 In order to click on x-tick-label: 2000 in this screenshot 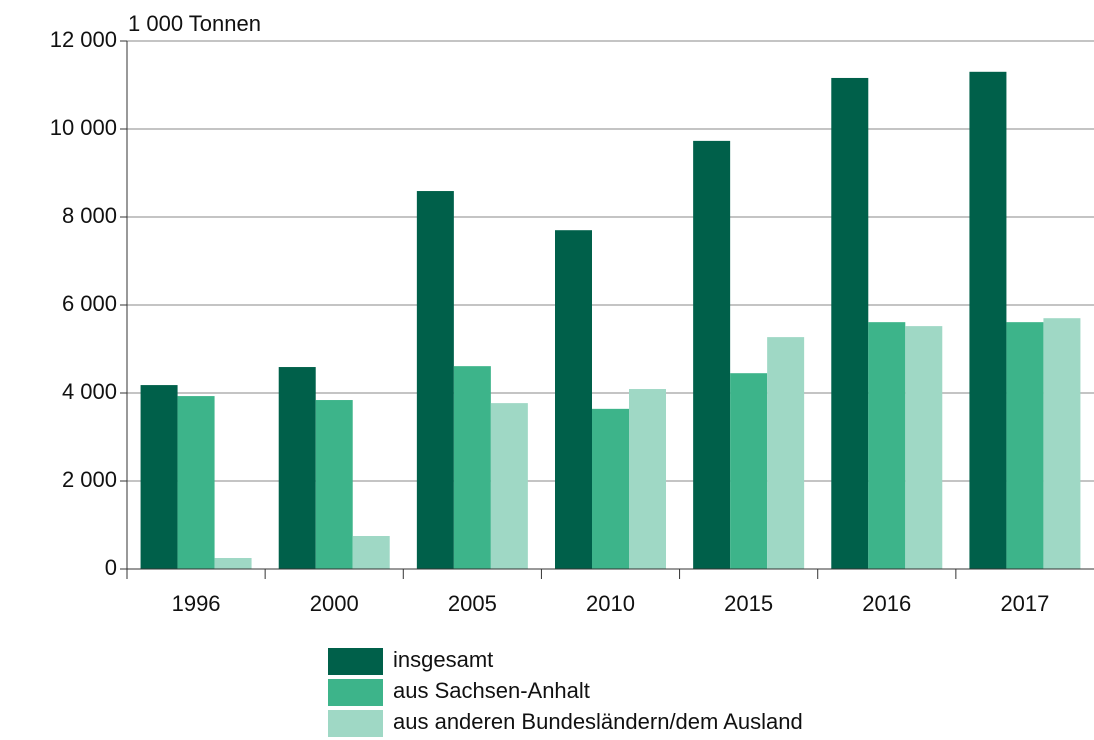, I will do `click(334, 603)`.